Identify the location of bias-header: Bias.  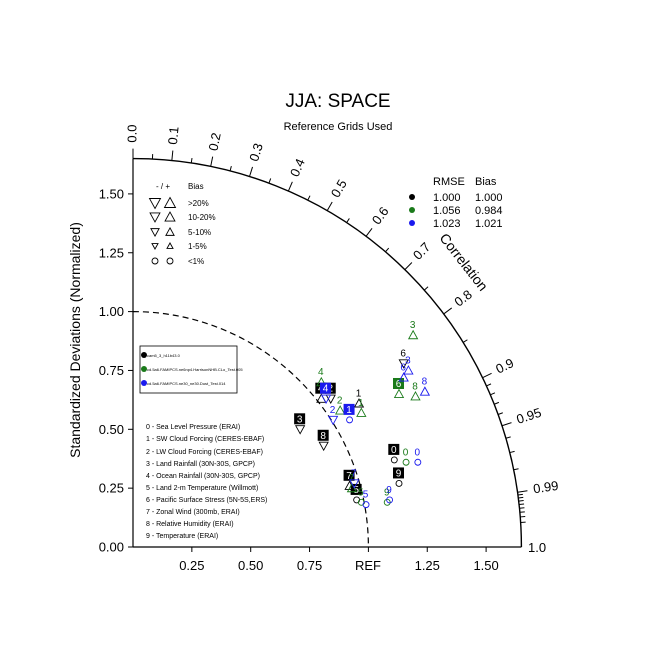
(486, 182).